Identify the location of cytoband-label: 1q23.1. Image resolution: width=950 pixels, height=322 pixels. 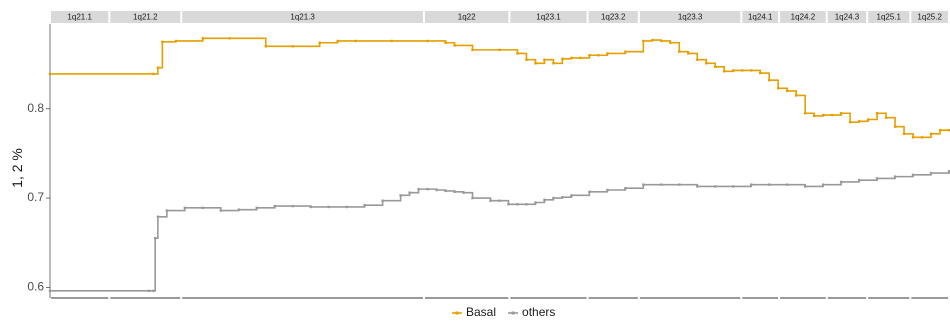
(548, 17).